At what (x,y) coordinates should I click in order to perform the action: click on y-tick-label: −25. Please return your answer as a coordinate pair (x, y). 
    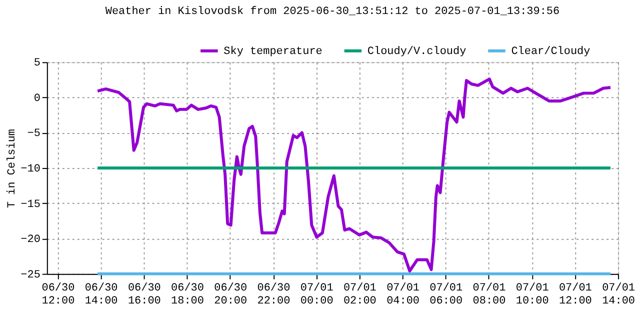
    Looking at the image, I should click on (30, 275).